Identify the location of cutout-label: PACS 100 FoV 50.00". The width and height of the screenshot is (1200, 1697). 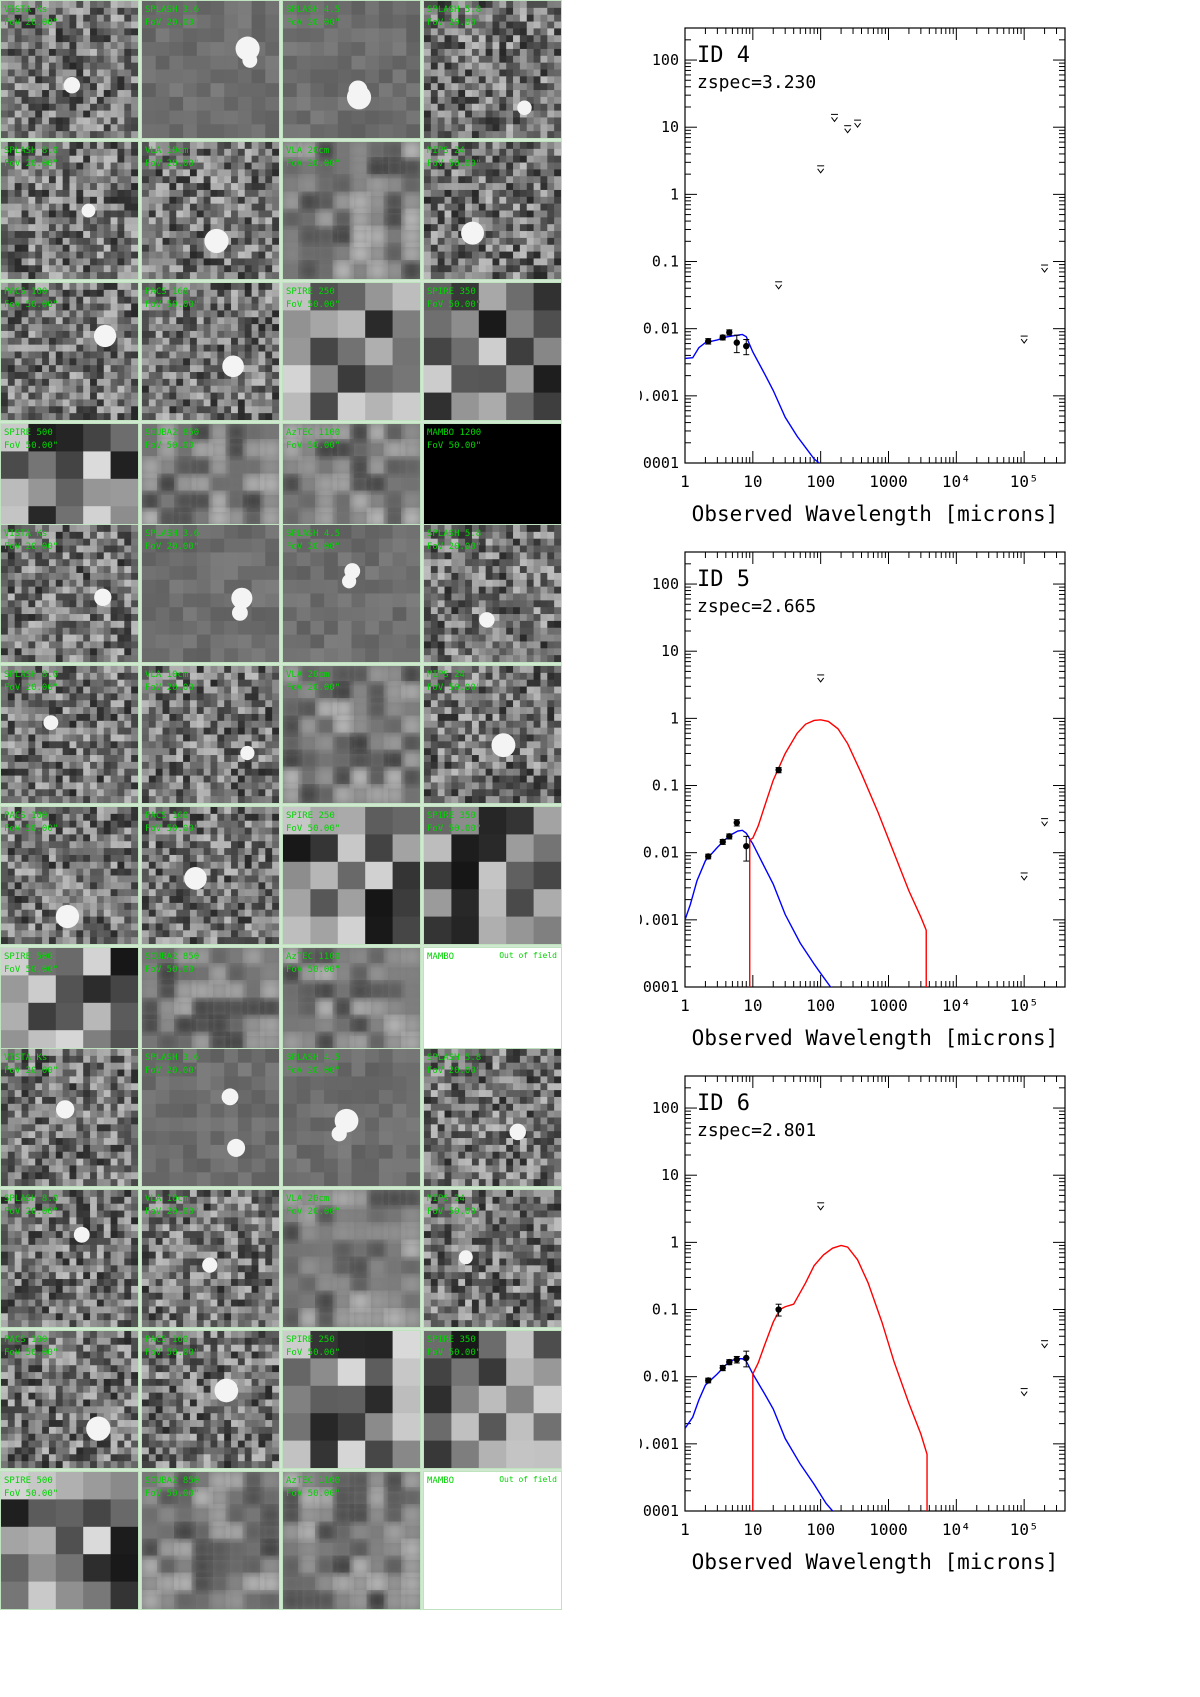
(31, 823).